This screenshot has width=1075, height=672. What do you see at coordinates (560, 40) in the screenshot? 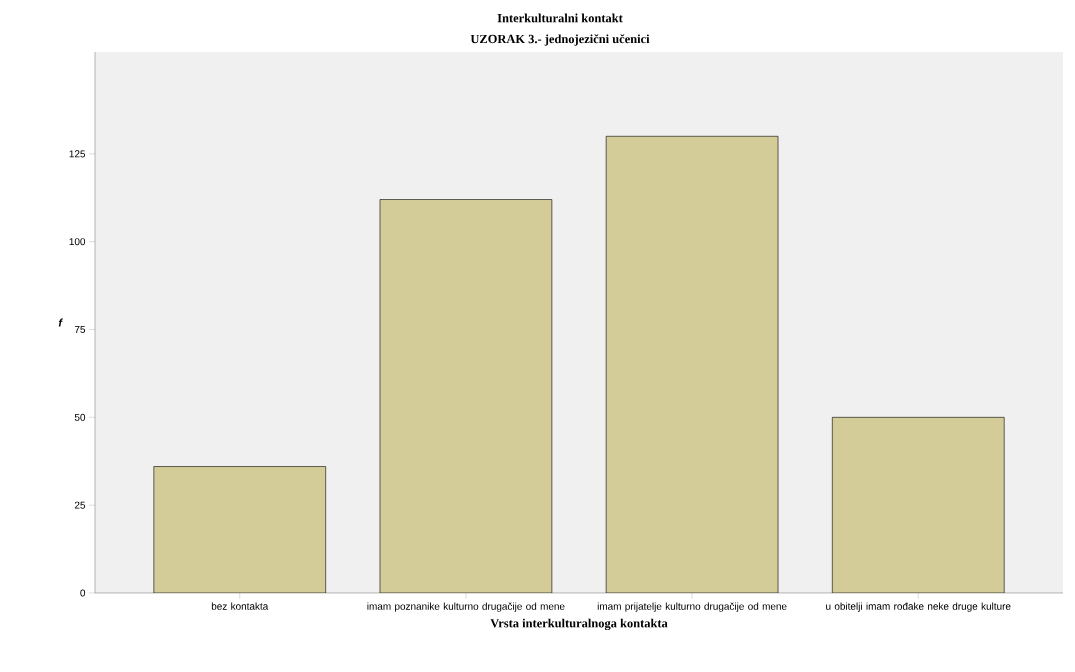
I see `chart-subtitle: UZORAK 3.- jednojezični učenici` at bounding box center [560, 40].